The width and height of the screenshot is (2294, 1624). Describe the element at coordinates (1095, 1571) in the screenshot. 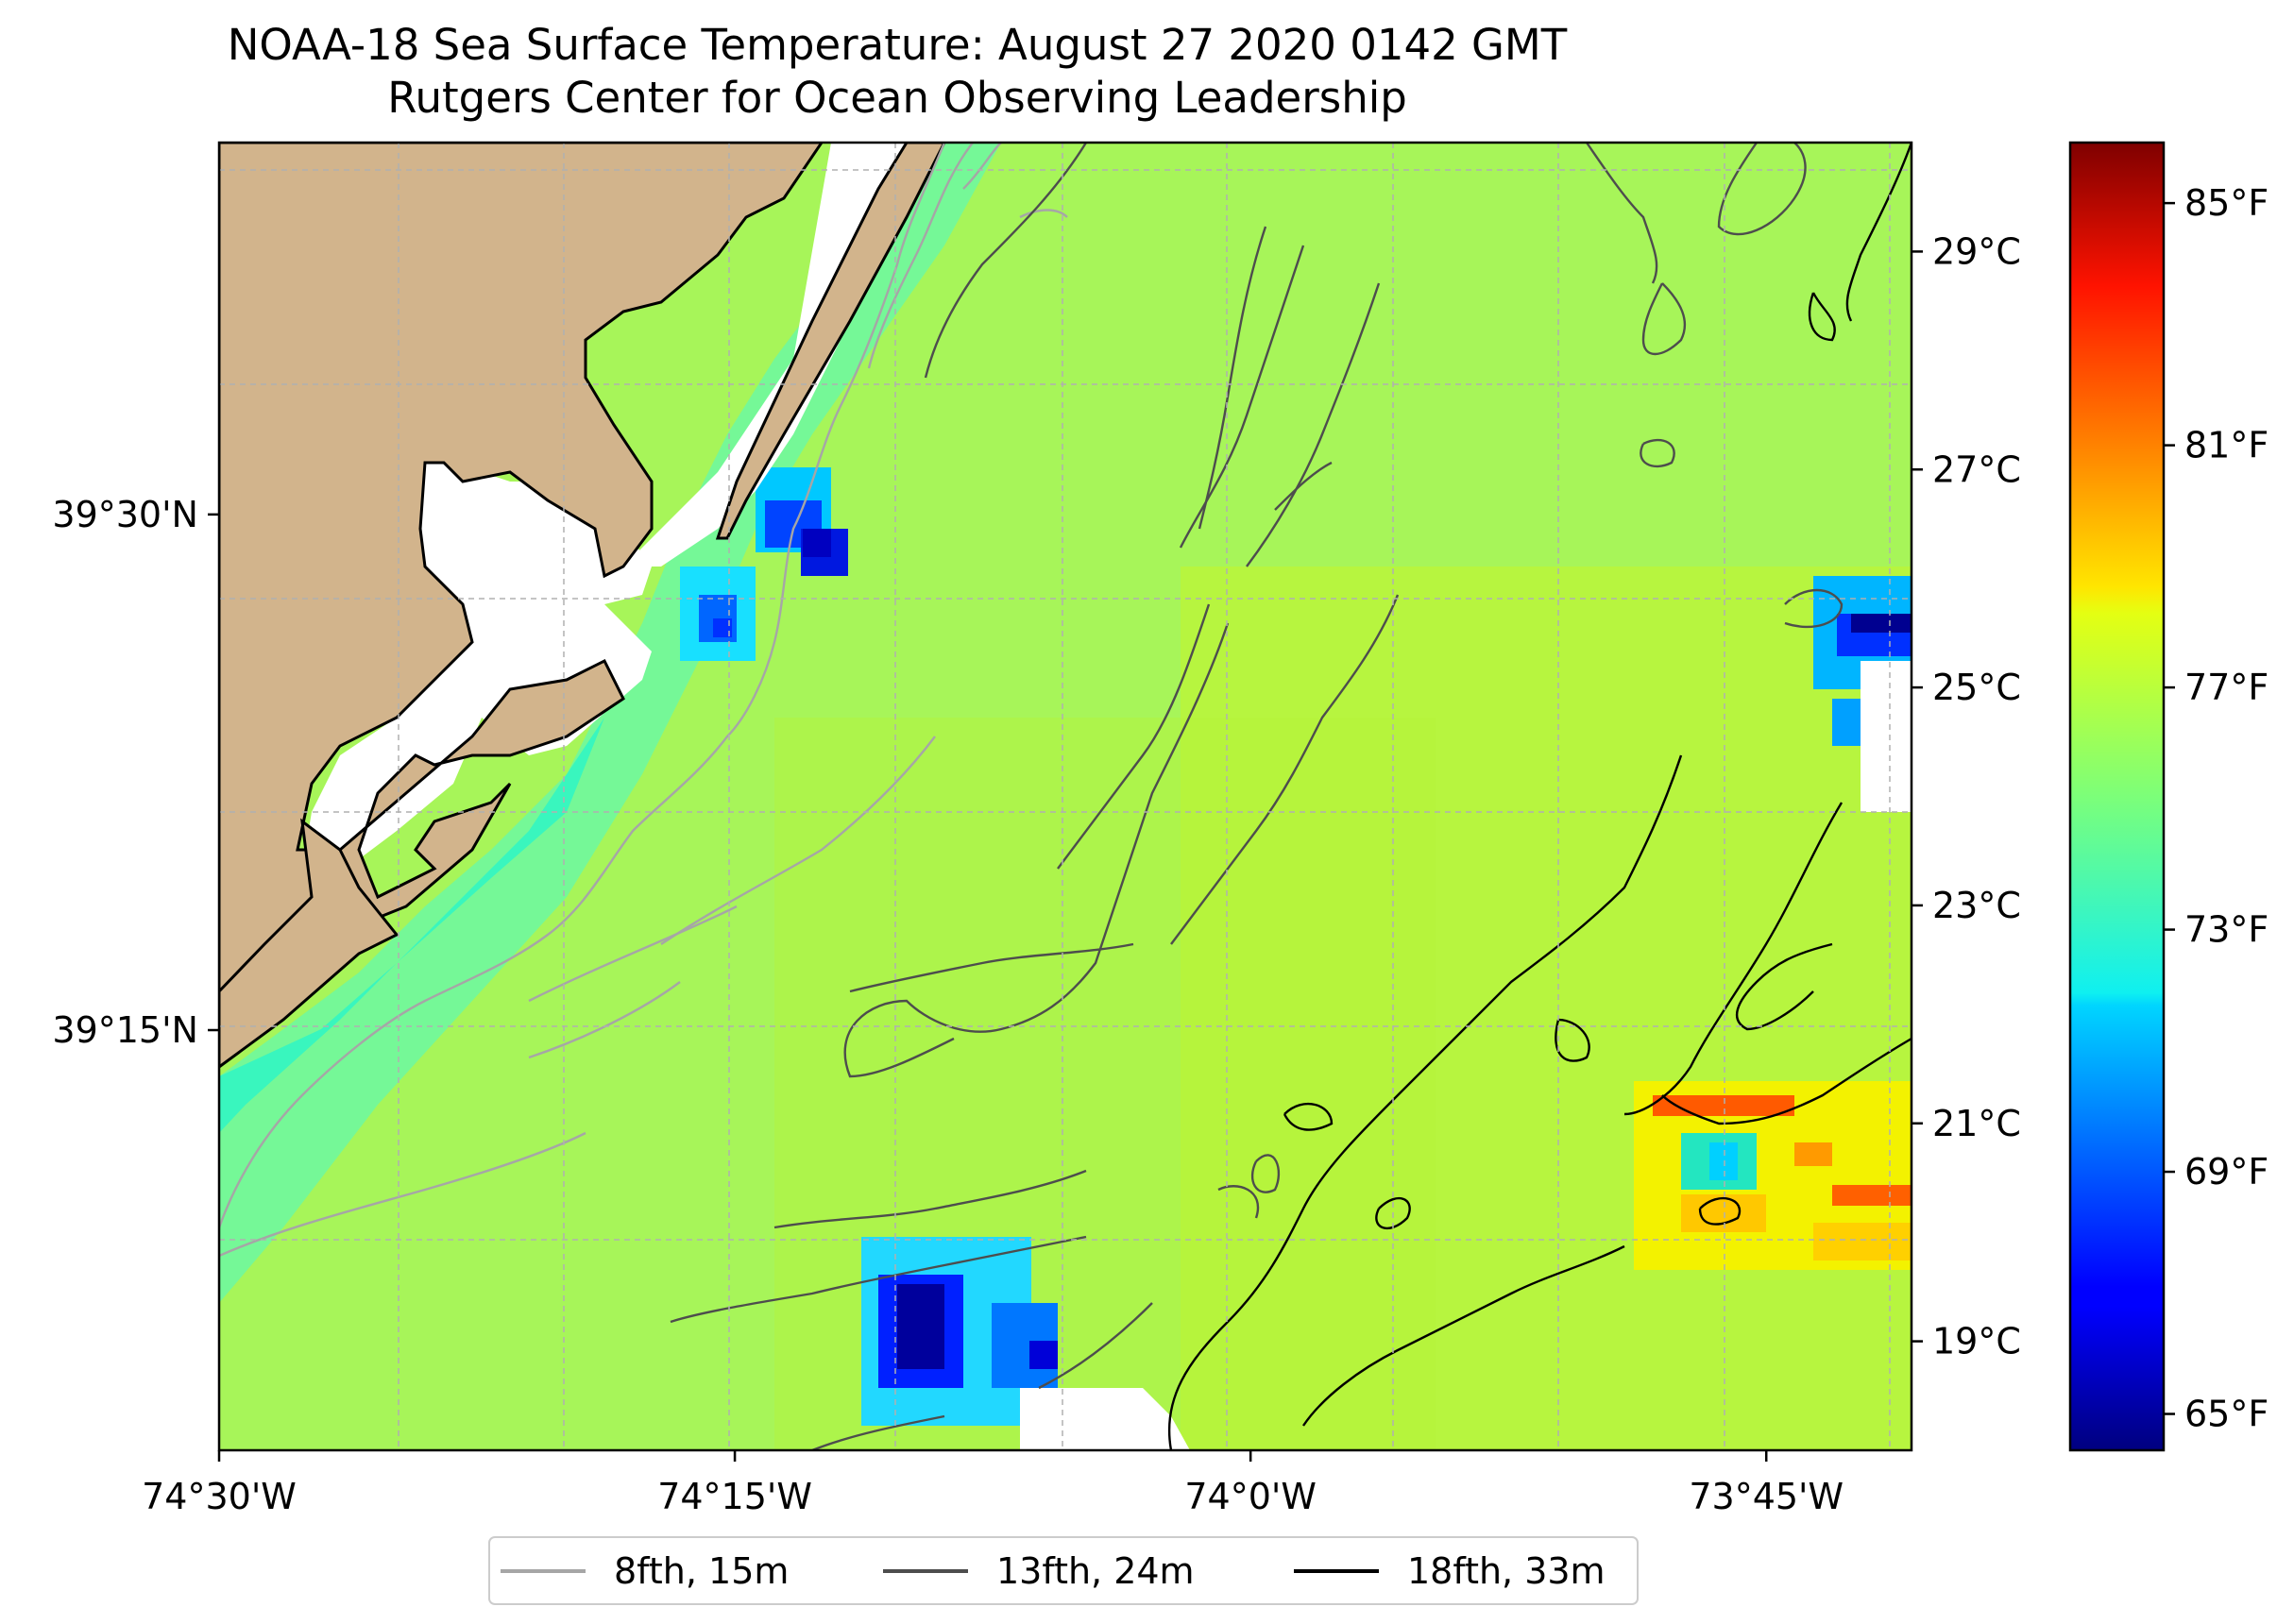

I see `legend-label: 13fth, 24m` at that location.